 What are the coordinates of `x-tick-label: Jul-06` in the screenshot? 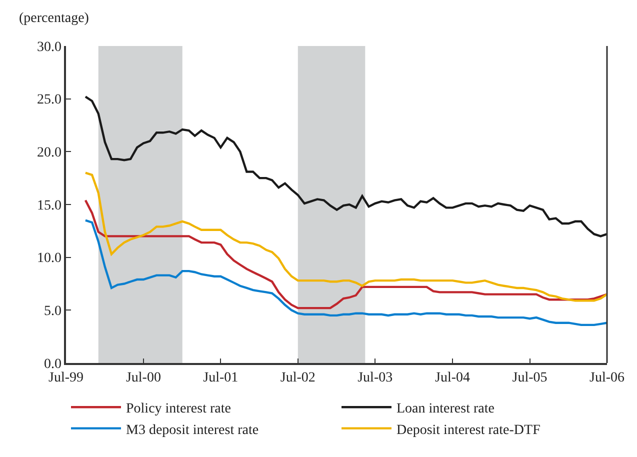 It's located at (607, 378).